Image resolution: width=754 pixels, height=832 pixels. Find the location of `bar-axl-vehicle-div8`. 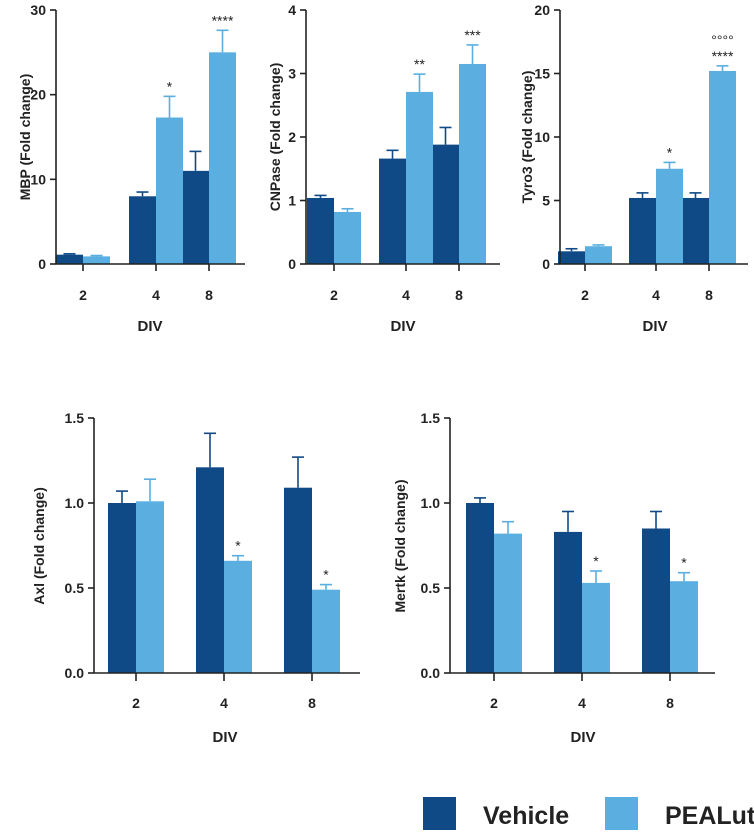

bar-axl-vehicle-div8 is located at coordinates (298, 580).